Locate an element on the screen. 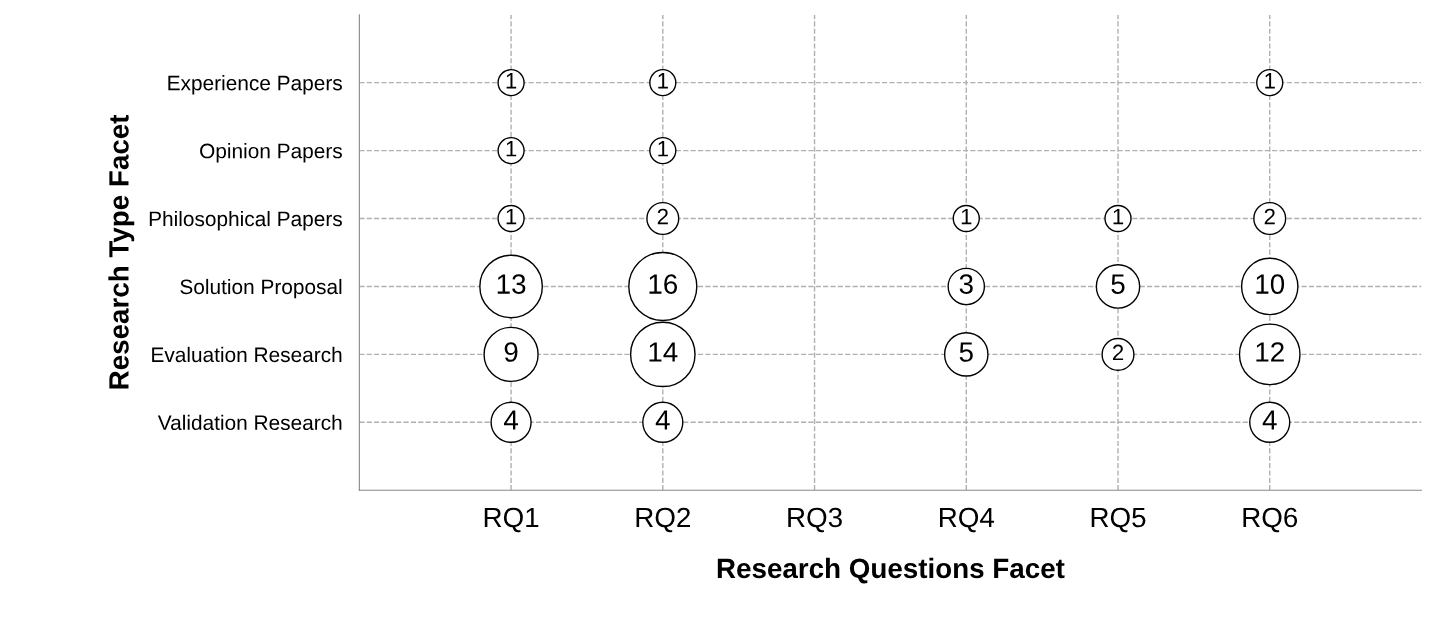  data-label: 10 is located at coordinates (1270, 284).